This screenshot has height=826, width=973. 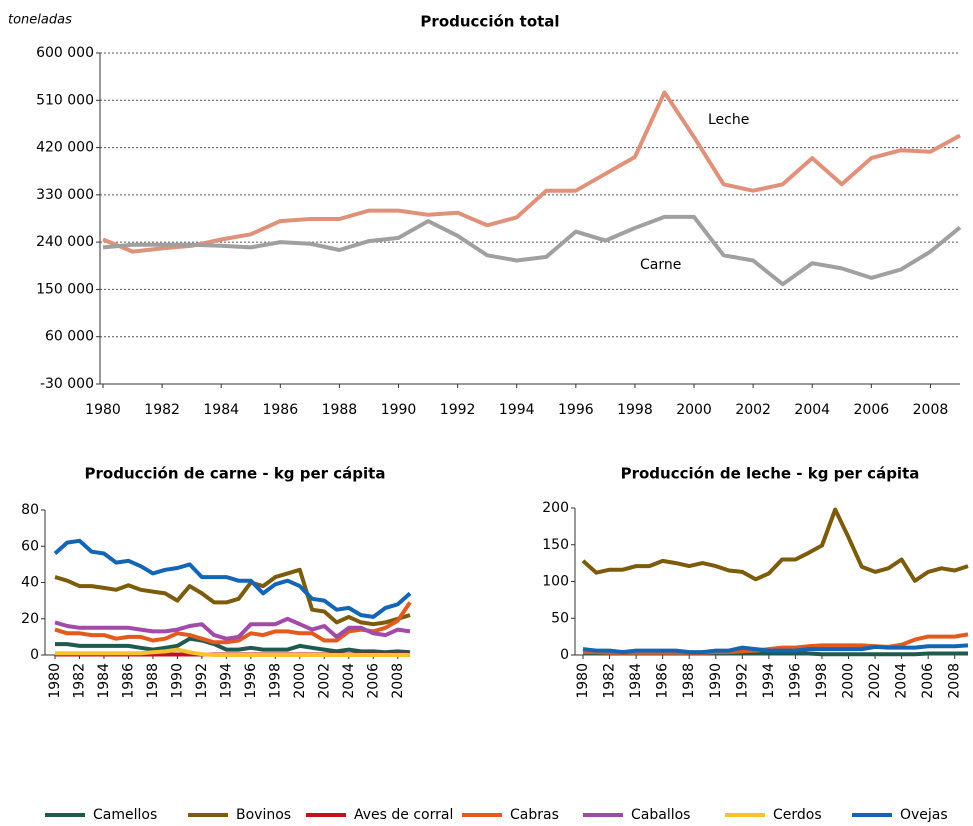 What do you see at coordinates (65, 195) in the screenshot?
I see `y-tick-label: 330 000` at bounding box center [65, 195].